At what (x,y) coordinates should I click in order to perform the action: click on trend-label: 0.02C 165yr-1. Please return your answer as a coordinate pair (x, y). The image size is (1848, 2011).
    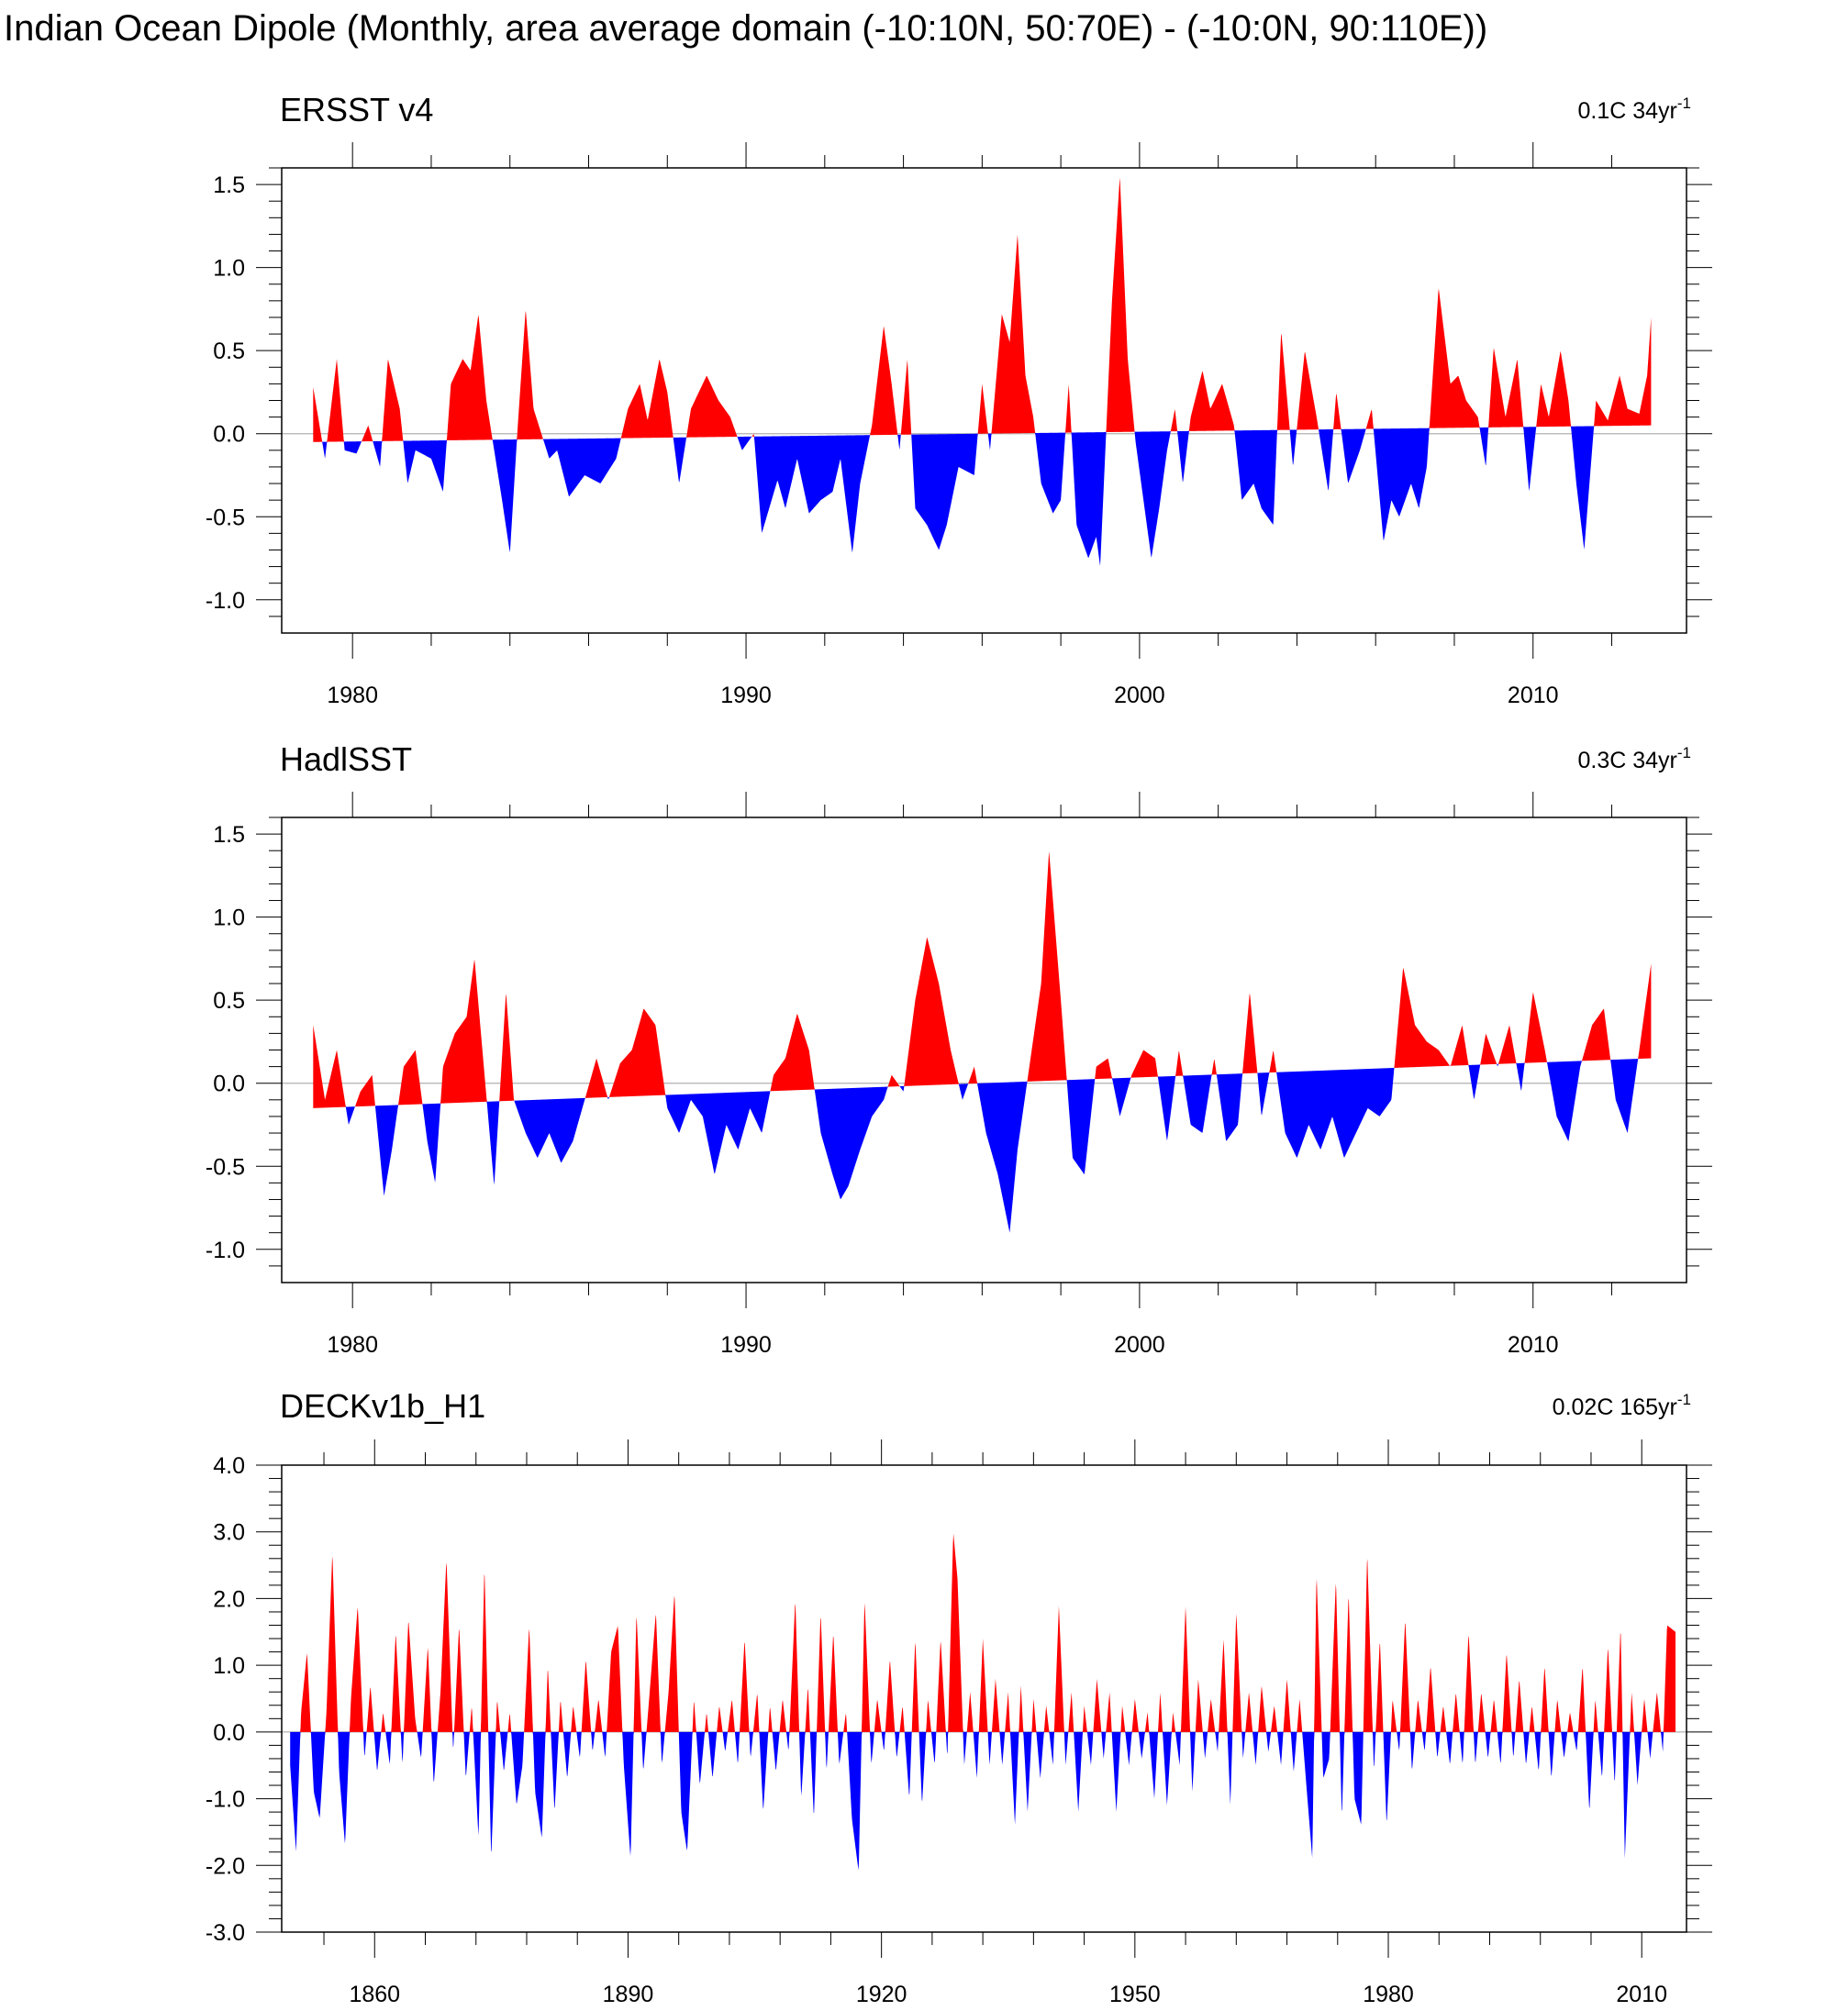
    Looking at the image, I should click on (1622, 1405).